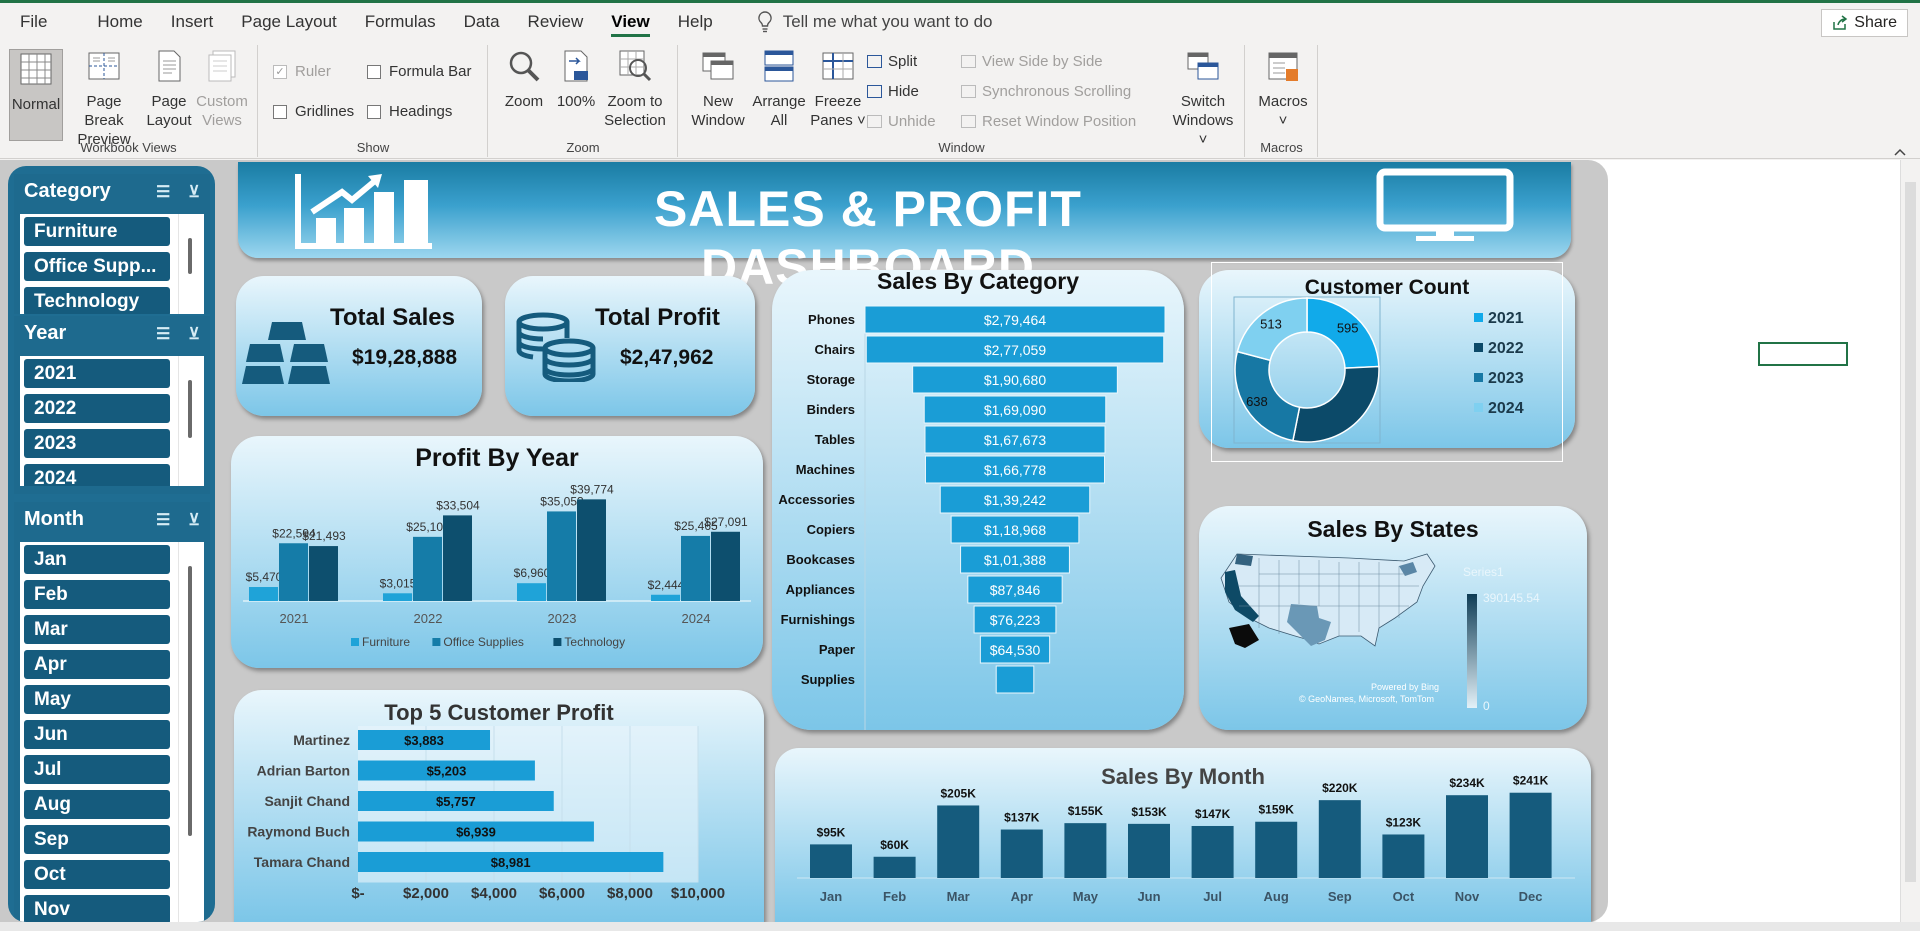  What do you see at coordinates (120, 21) in the screenshot?
I see `menu-home: Home` at bounding box center [120, 21].